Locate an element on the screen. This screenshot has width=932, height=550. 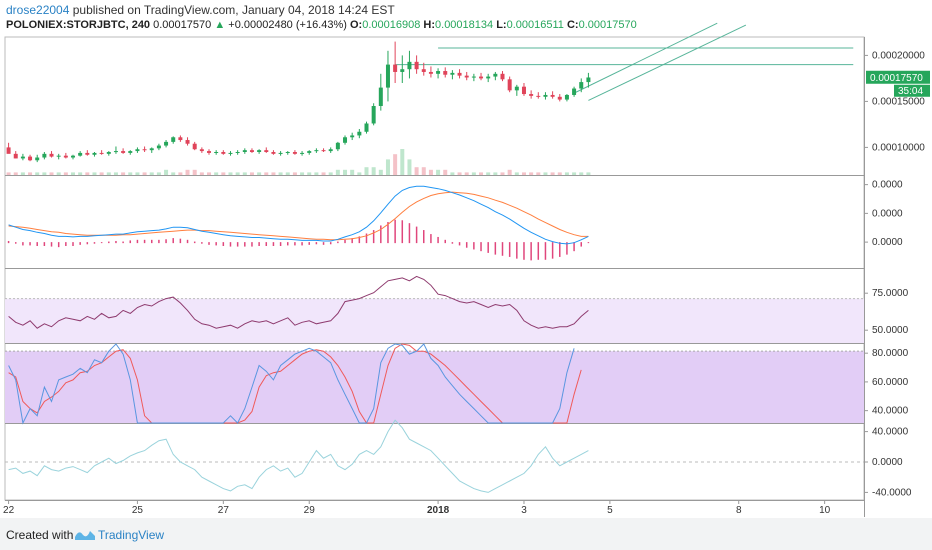
high-label: H: is located at coordinates (429, 25).